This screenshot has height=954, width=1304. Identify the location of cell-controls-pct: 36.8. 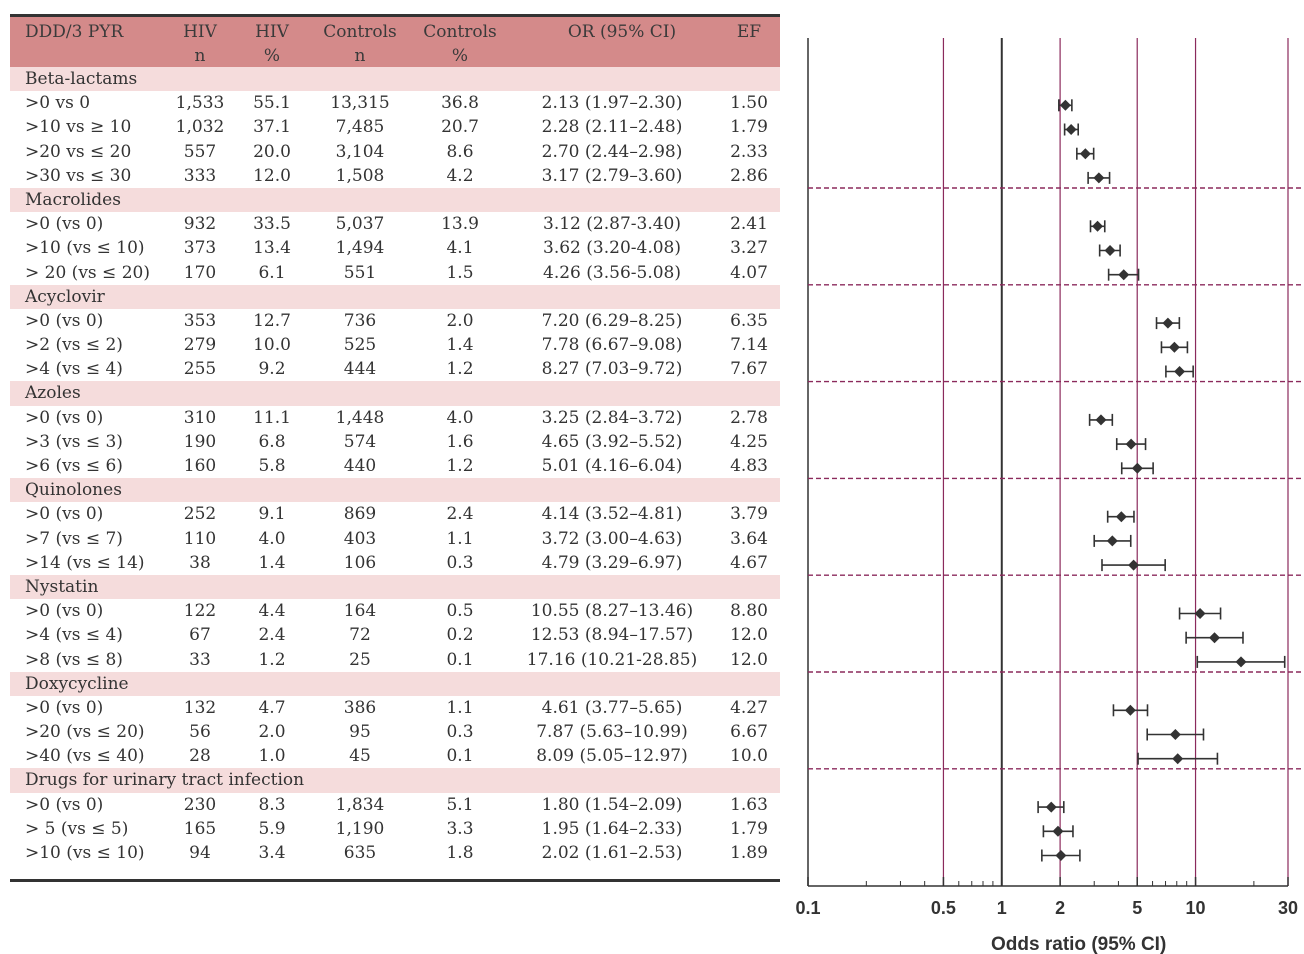
(460, 103).